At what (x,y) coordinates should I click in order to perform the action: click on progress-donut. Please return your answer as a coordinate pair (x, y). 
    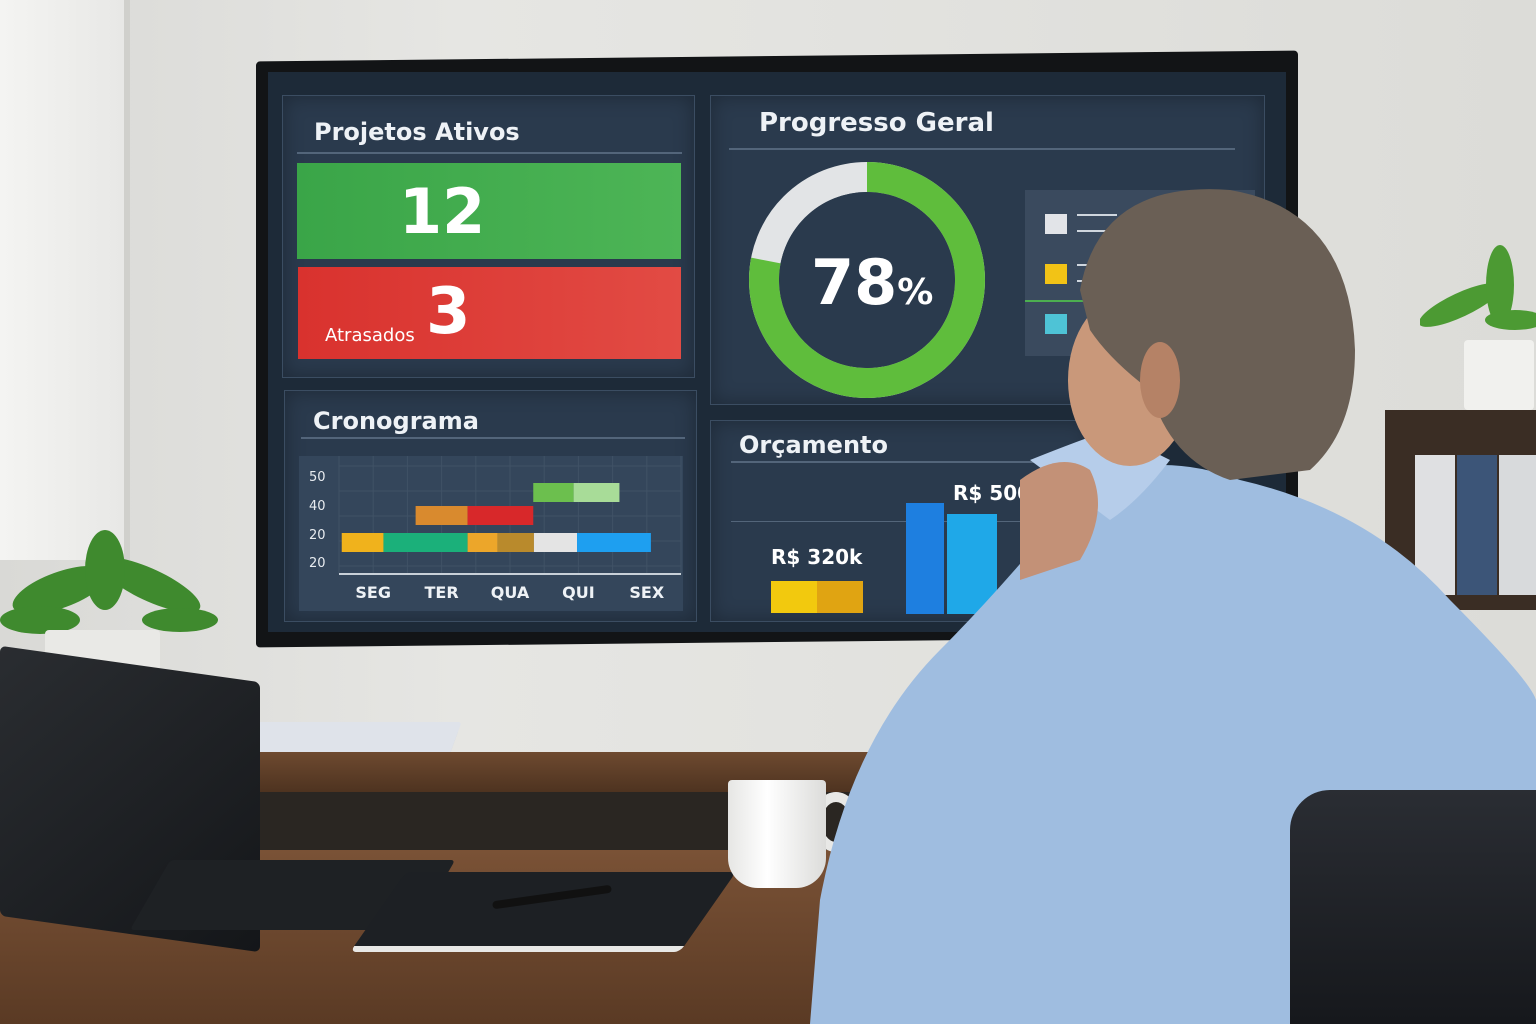
    Looking at the image, I should click on (867, 280).